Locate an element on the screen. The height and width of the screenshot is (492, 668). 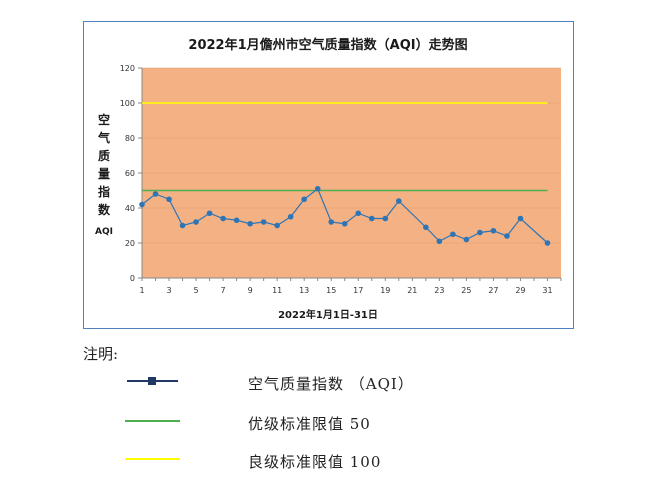
legend-yellow-line-icon is located at coordinates (152, 459).